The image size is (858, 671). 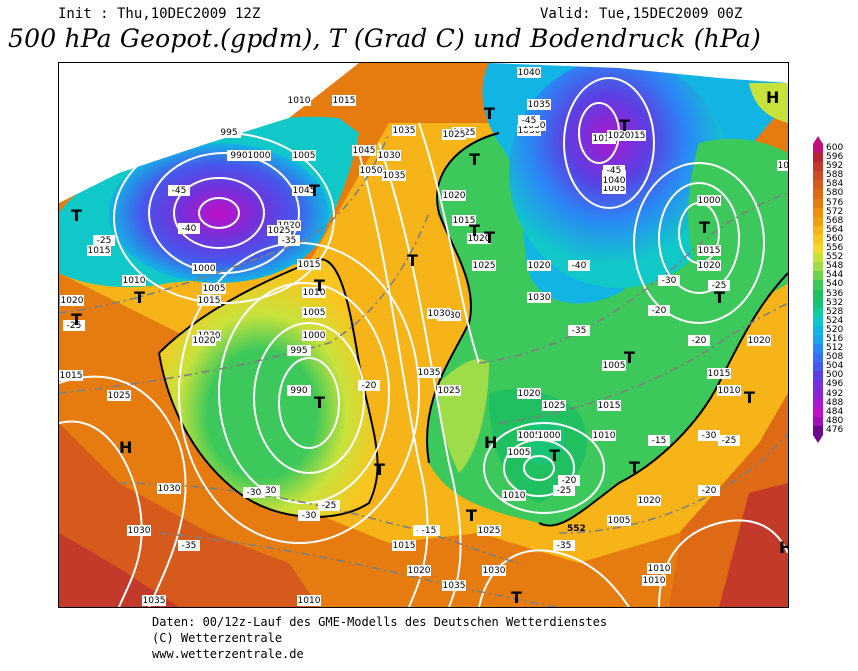 I want to click on geopotential-contour-label: 552, so click(x=576, y=529).